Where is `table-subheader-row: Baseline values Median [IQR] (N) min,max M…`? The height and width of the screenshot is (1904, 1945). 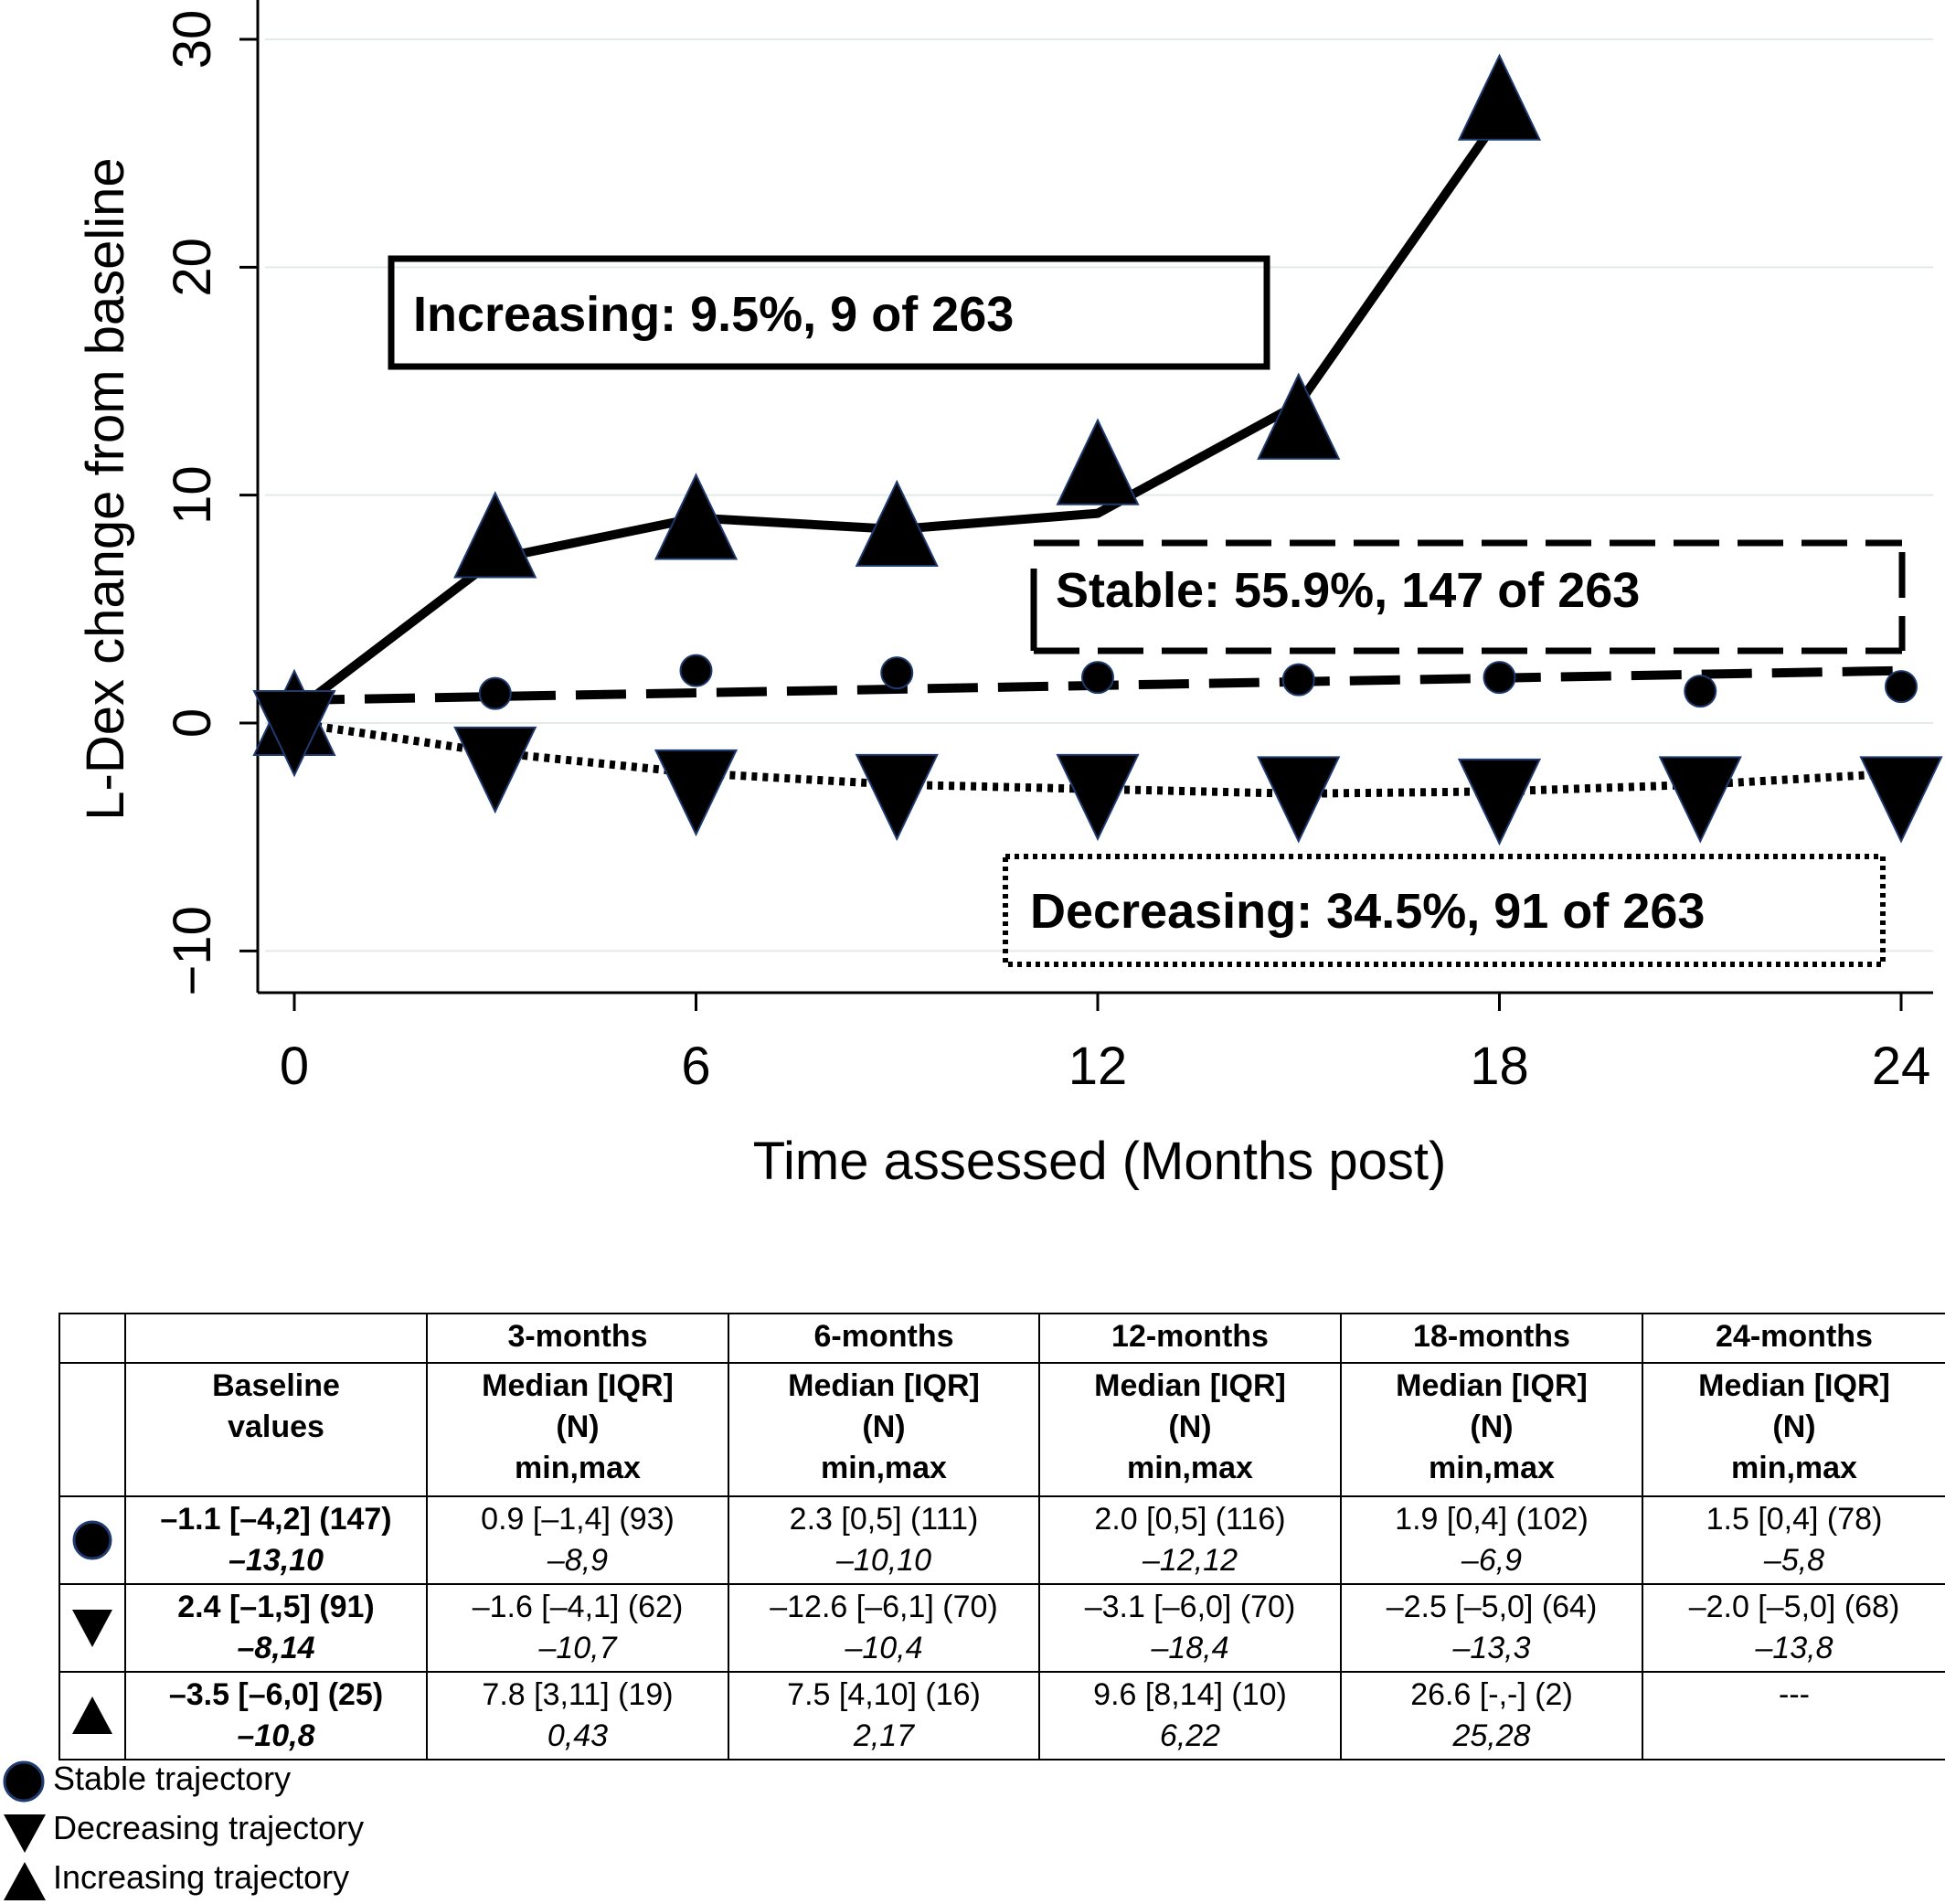
table-subheader-row: Baseline values Median [IQR] (N) min,max M… is located at coordinates (1002, 1430).